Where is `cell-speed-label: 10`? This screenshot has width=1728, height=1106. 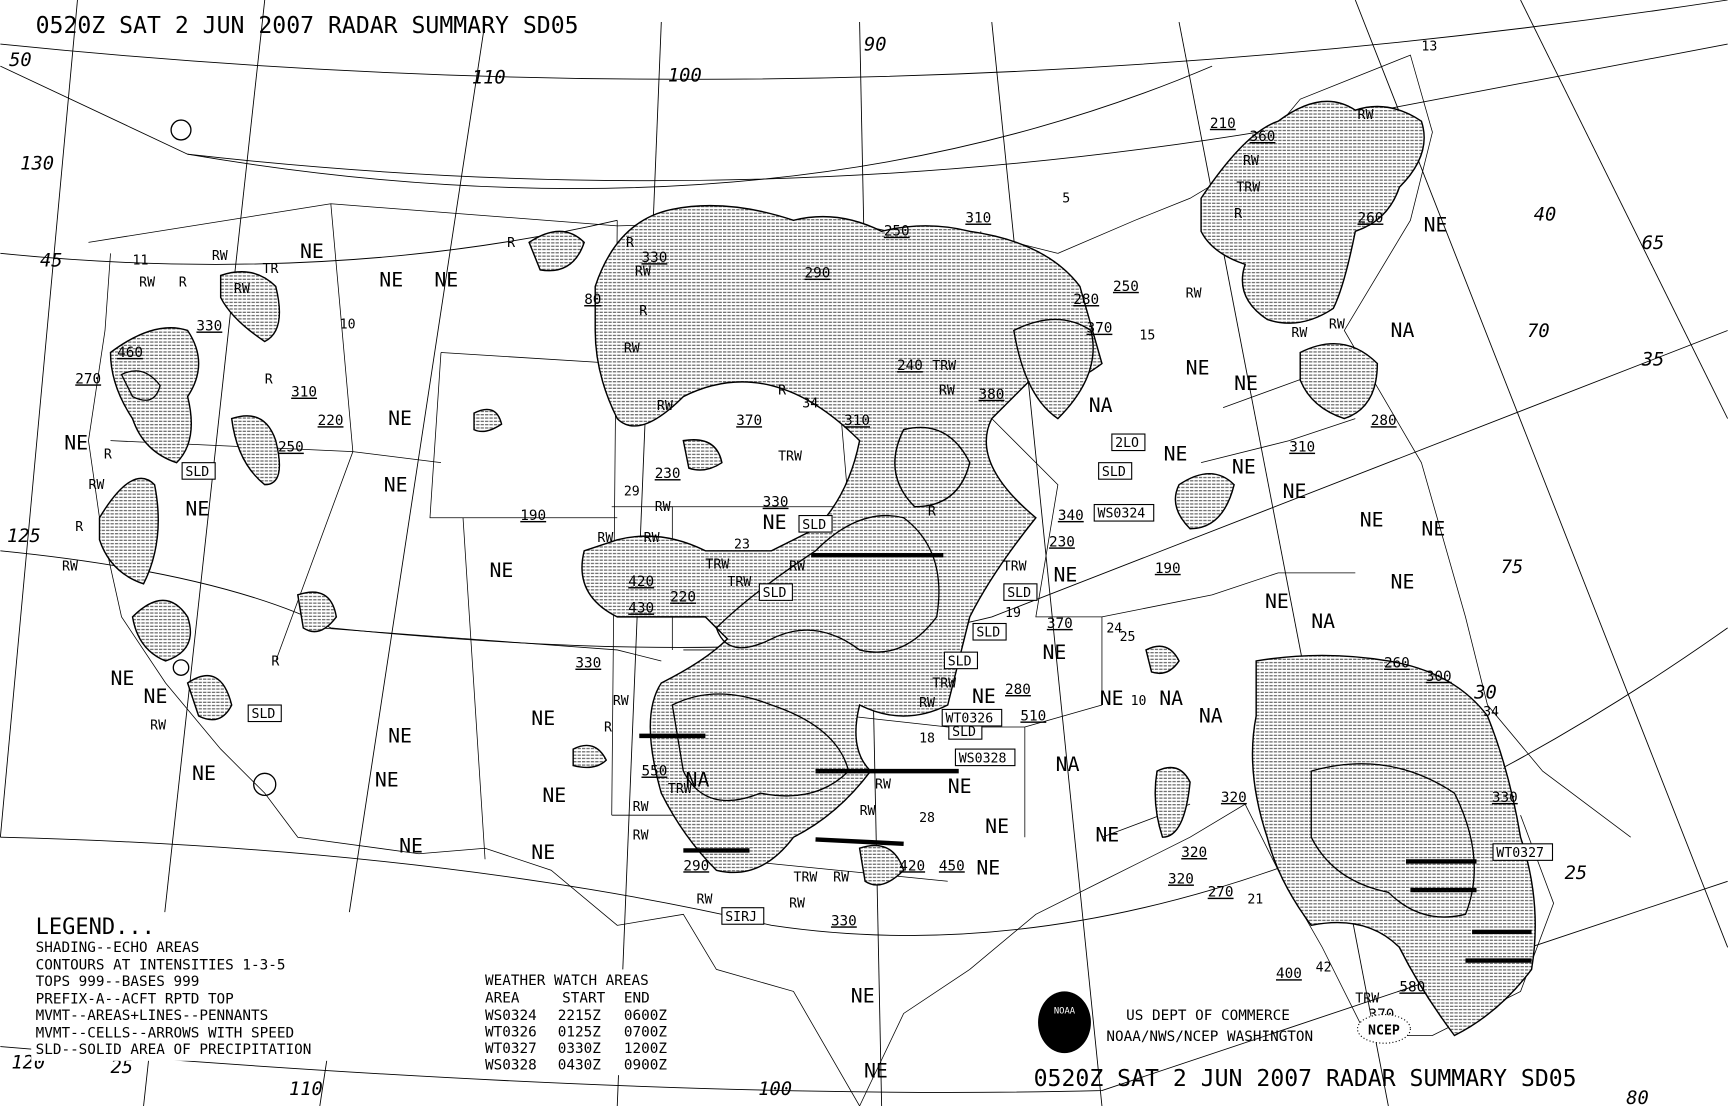 cell-speed-label: 10 is located at coordinates (348, 324).